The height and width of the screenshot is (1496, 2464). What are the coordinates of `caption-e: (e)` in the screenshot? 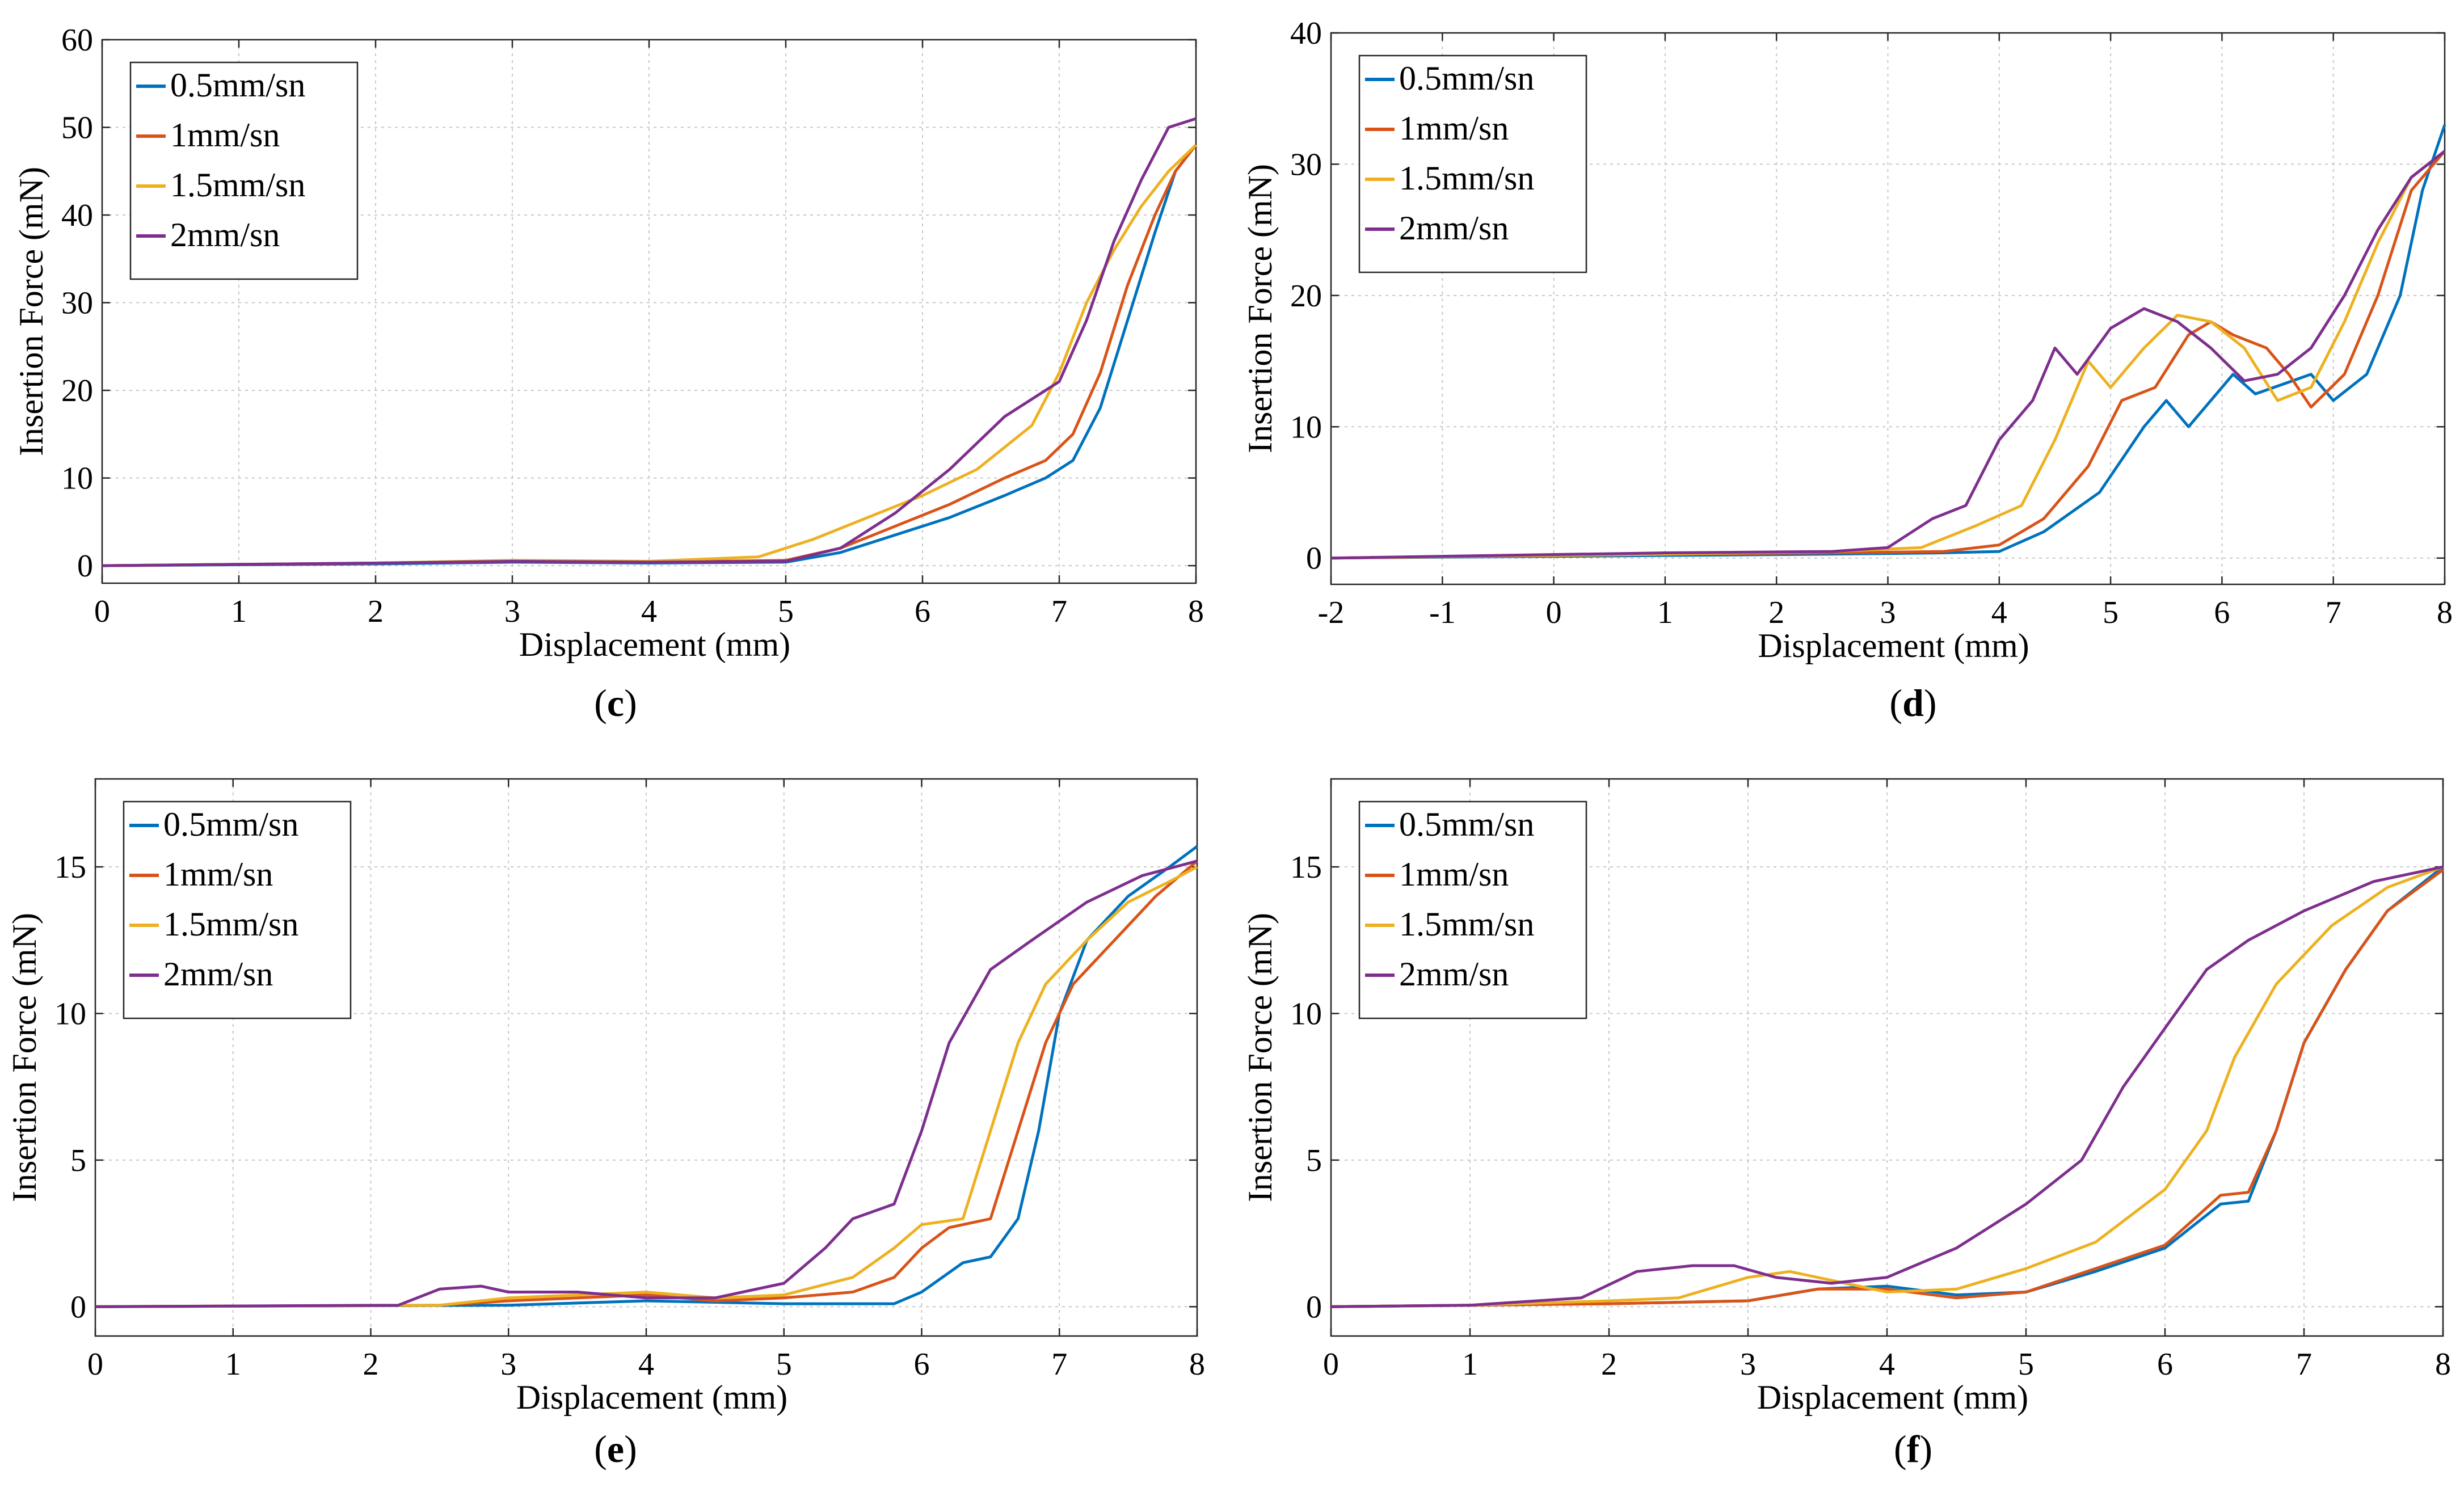 It's located at (615, 1449).